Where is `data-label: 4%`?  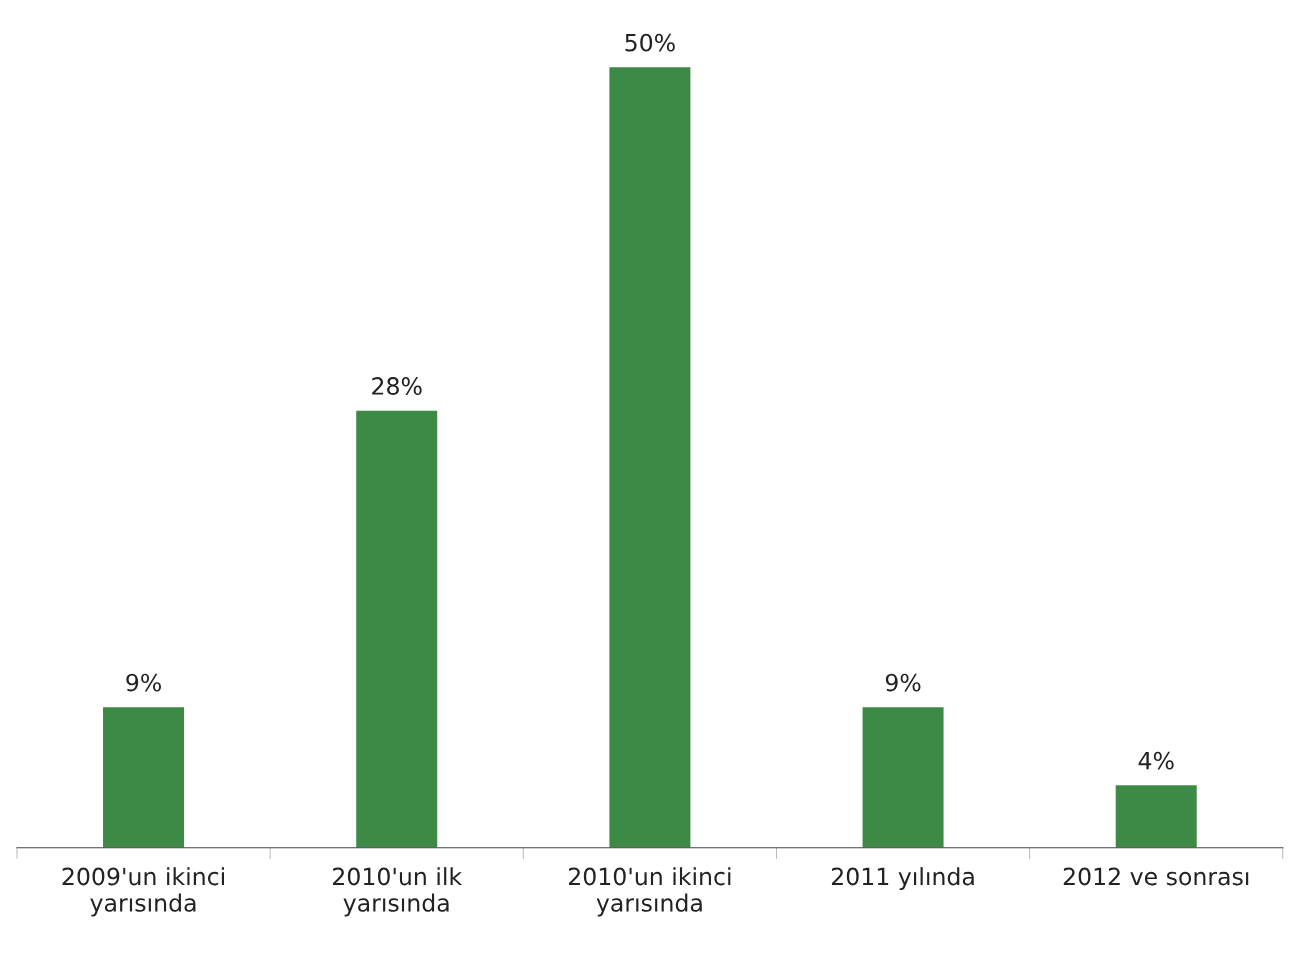
data-label: 4% is located at coordinates (1156, 760).